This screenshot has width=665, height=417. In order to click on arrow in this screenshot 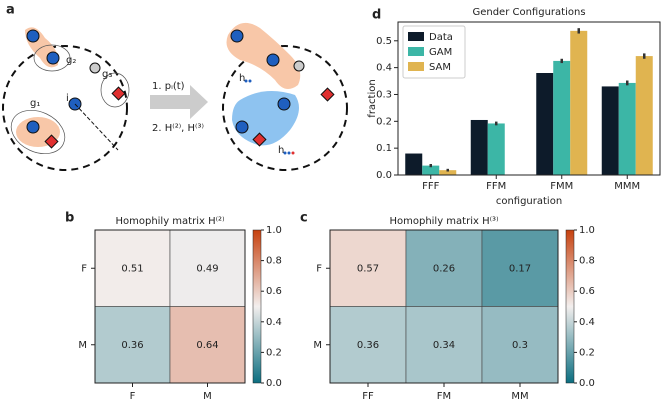, I will do `click(179, 102)`.